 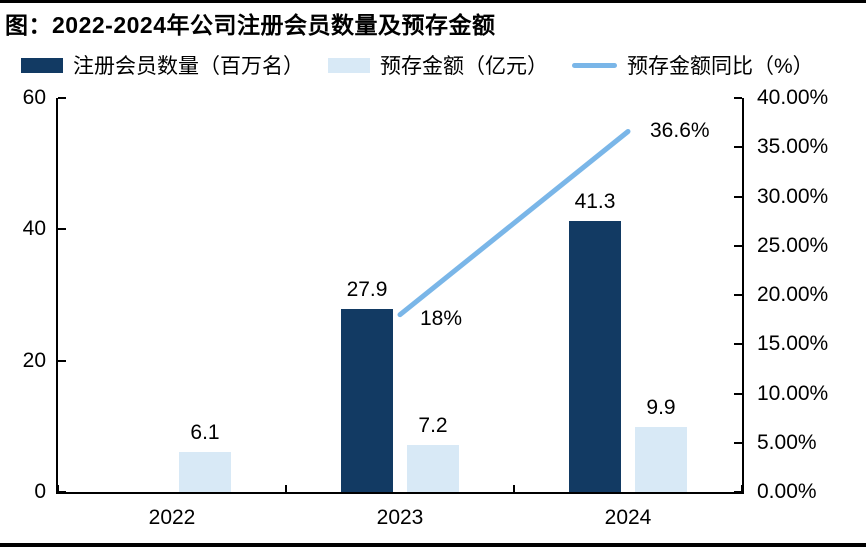 What do you see at coordinates (172, 517) in the screenshot?
I see `x-axis-category-label: 2022` at bounding box center [172, 517].